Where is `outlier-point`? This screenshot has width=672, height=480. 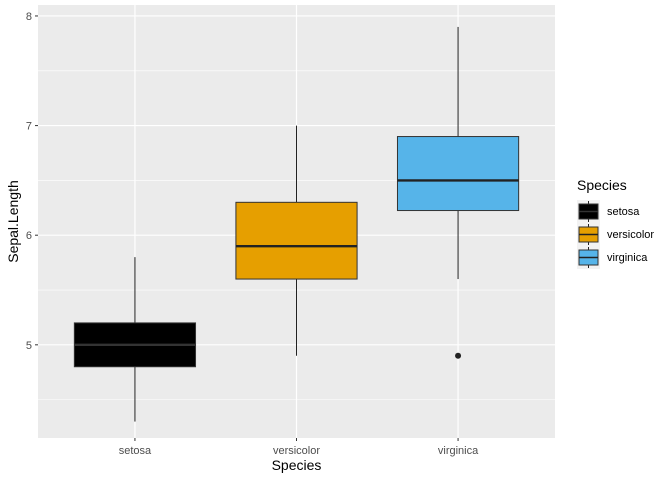 outlier-point is located at coordinates (458, 355).